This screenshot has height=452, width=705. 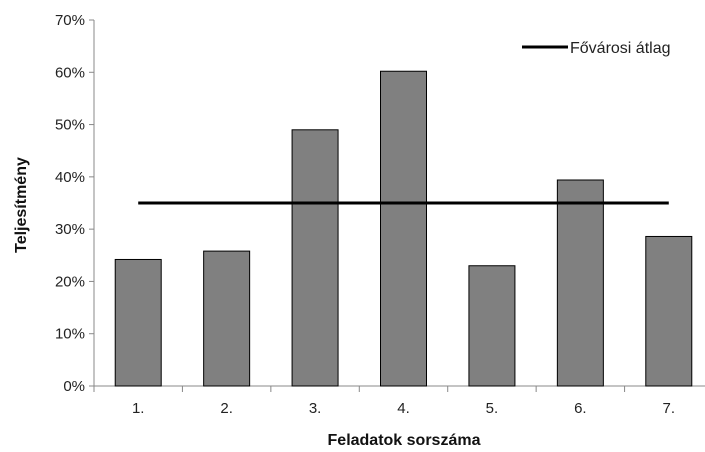 I want to click on x-axis-title: Feladatok sorszáma, so click(x=404, y=440).